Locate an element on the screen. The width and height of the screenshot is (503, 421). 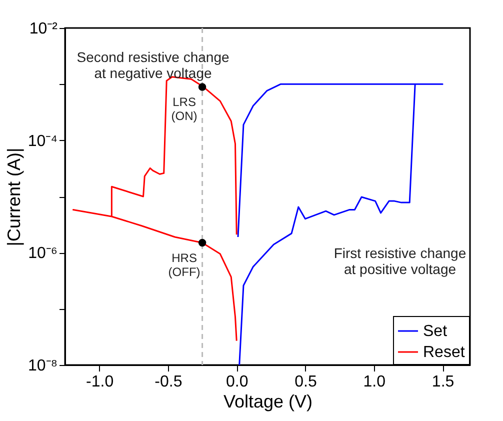
y-tick-label: 10⁻⁴ is located at coordinates (43, 141).